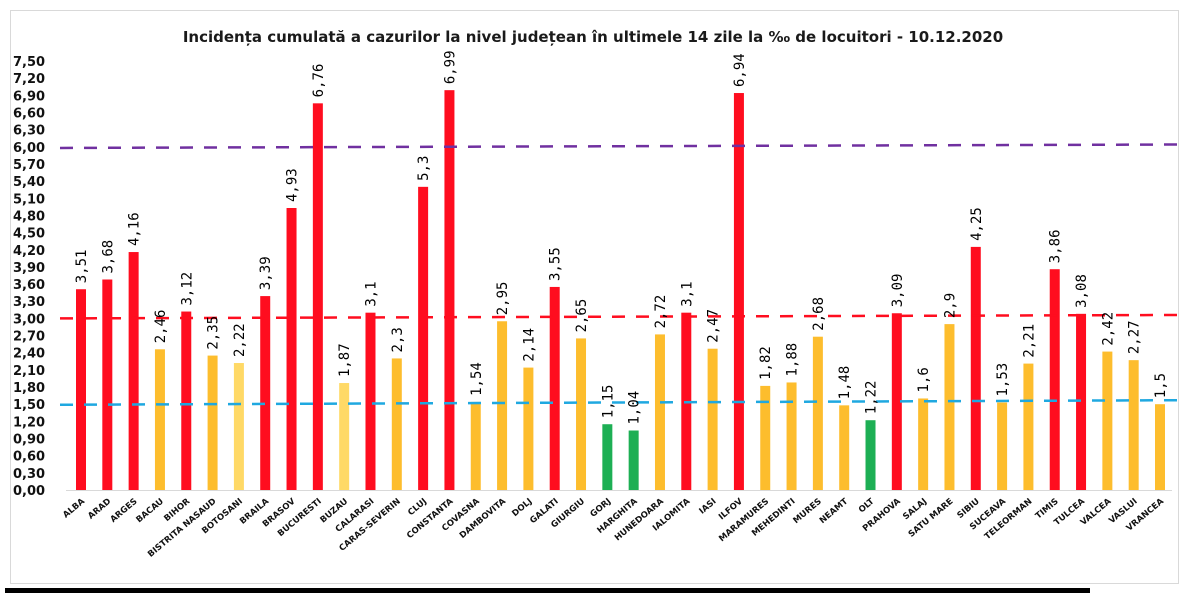 The height and width of the screenshot is (598, 1186). Describe the element at coordinates (29, 440) in the screenshot. I see `y-tick-label: 0,90` at that location.